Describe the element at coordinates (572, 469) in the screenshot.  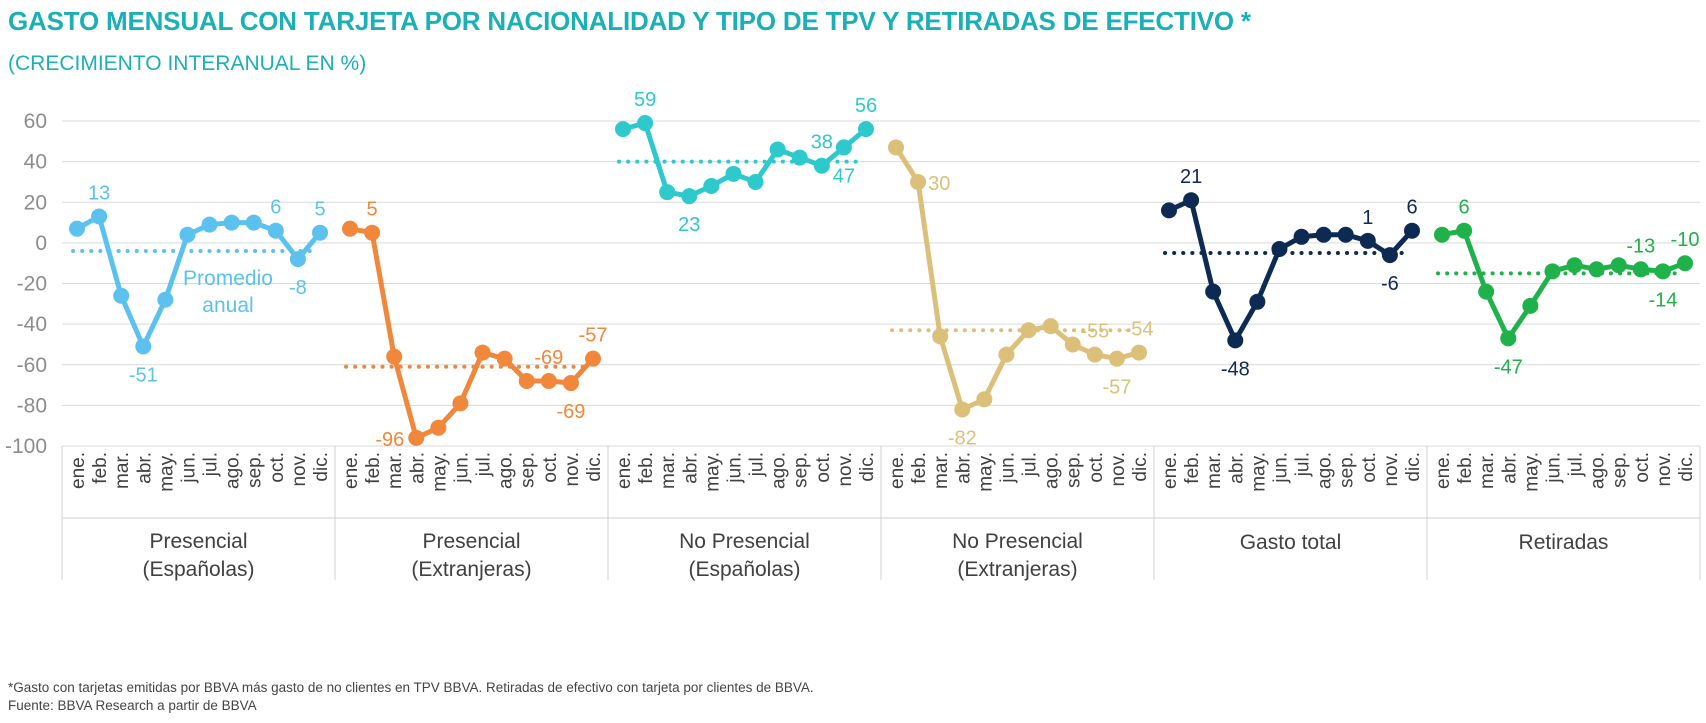
I see `month-tick-label: nov.` at that location.